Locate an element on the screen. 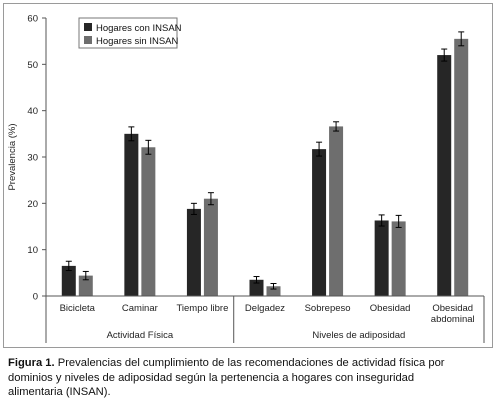  x-tick-label: Bicicleta is located at coordinates (78, 308).